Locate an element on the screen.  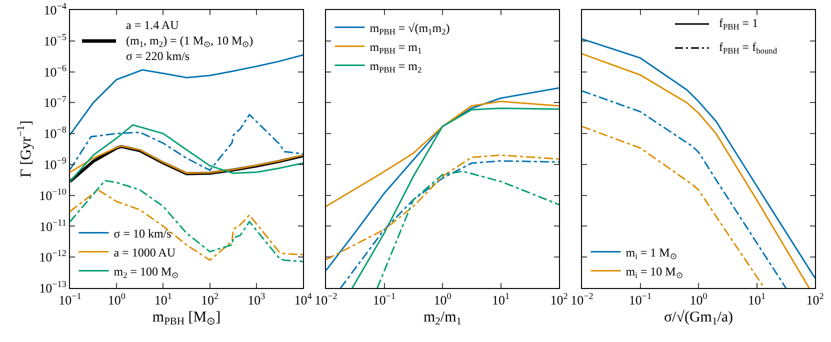
legend-label: m$_{PBH}$ = m$_{2}$ is located at coordinates (396, 66).